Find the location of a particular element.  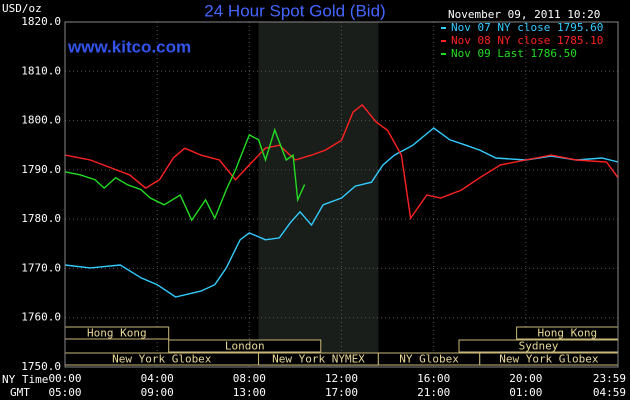

y-tick-label: 1790.0 is located at coordinates (41, 169).